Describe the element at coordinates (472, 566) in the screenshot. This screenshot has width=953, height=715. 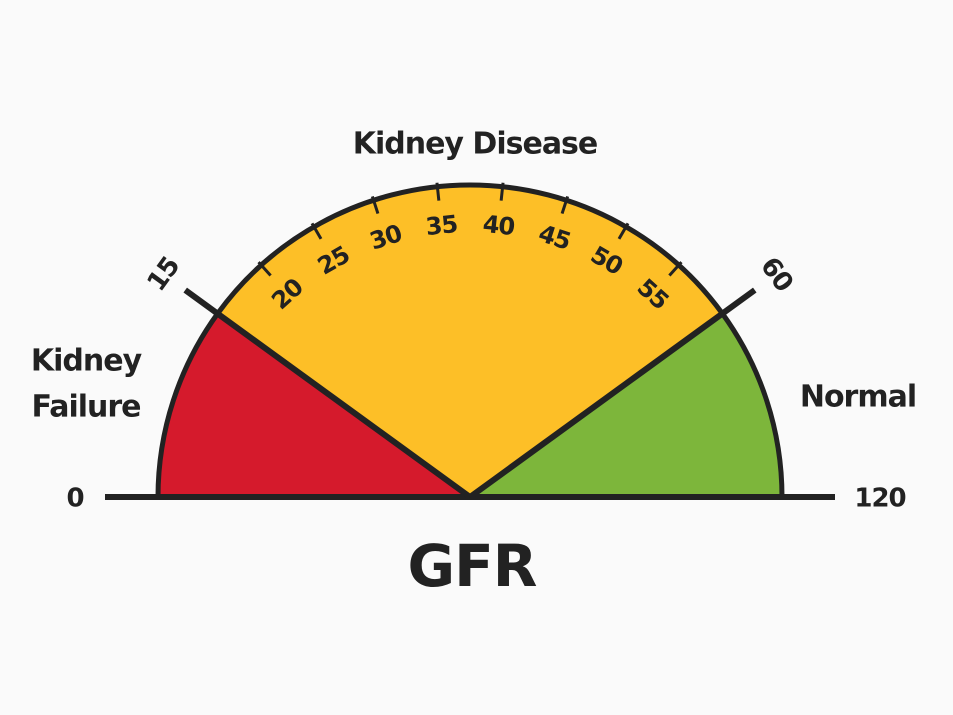
I see `axis-label: GFR` at that location.